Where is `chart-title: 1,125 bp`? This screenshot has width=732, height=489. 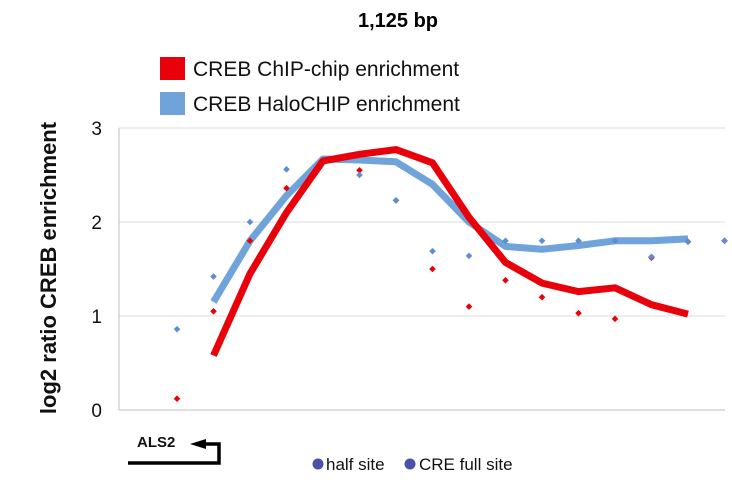 chart-title: 1,125 bp is located at coordinates (398, 21).